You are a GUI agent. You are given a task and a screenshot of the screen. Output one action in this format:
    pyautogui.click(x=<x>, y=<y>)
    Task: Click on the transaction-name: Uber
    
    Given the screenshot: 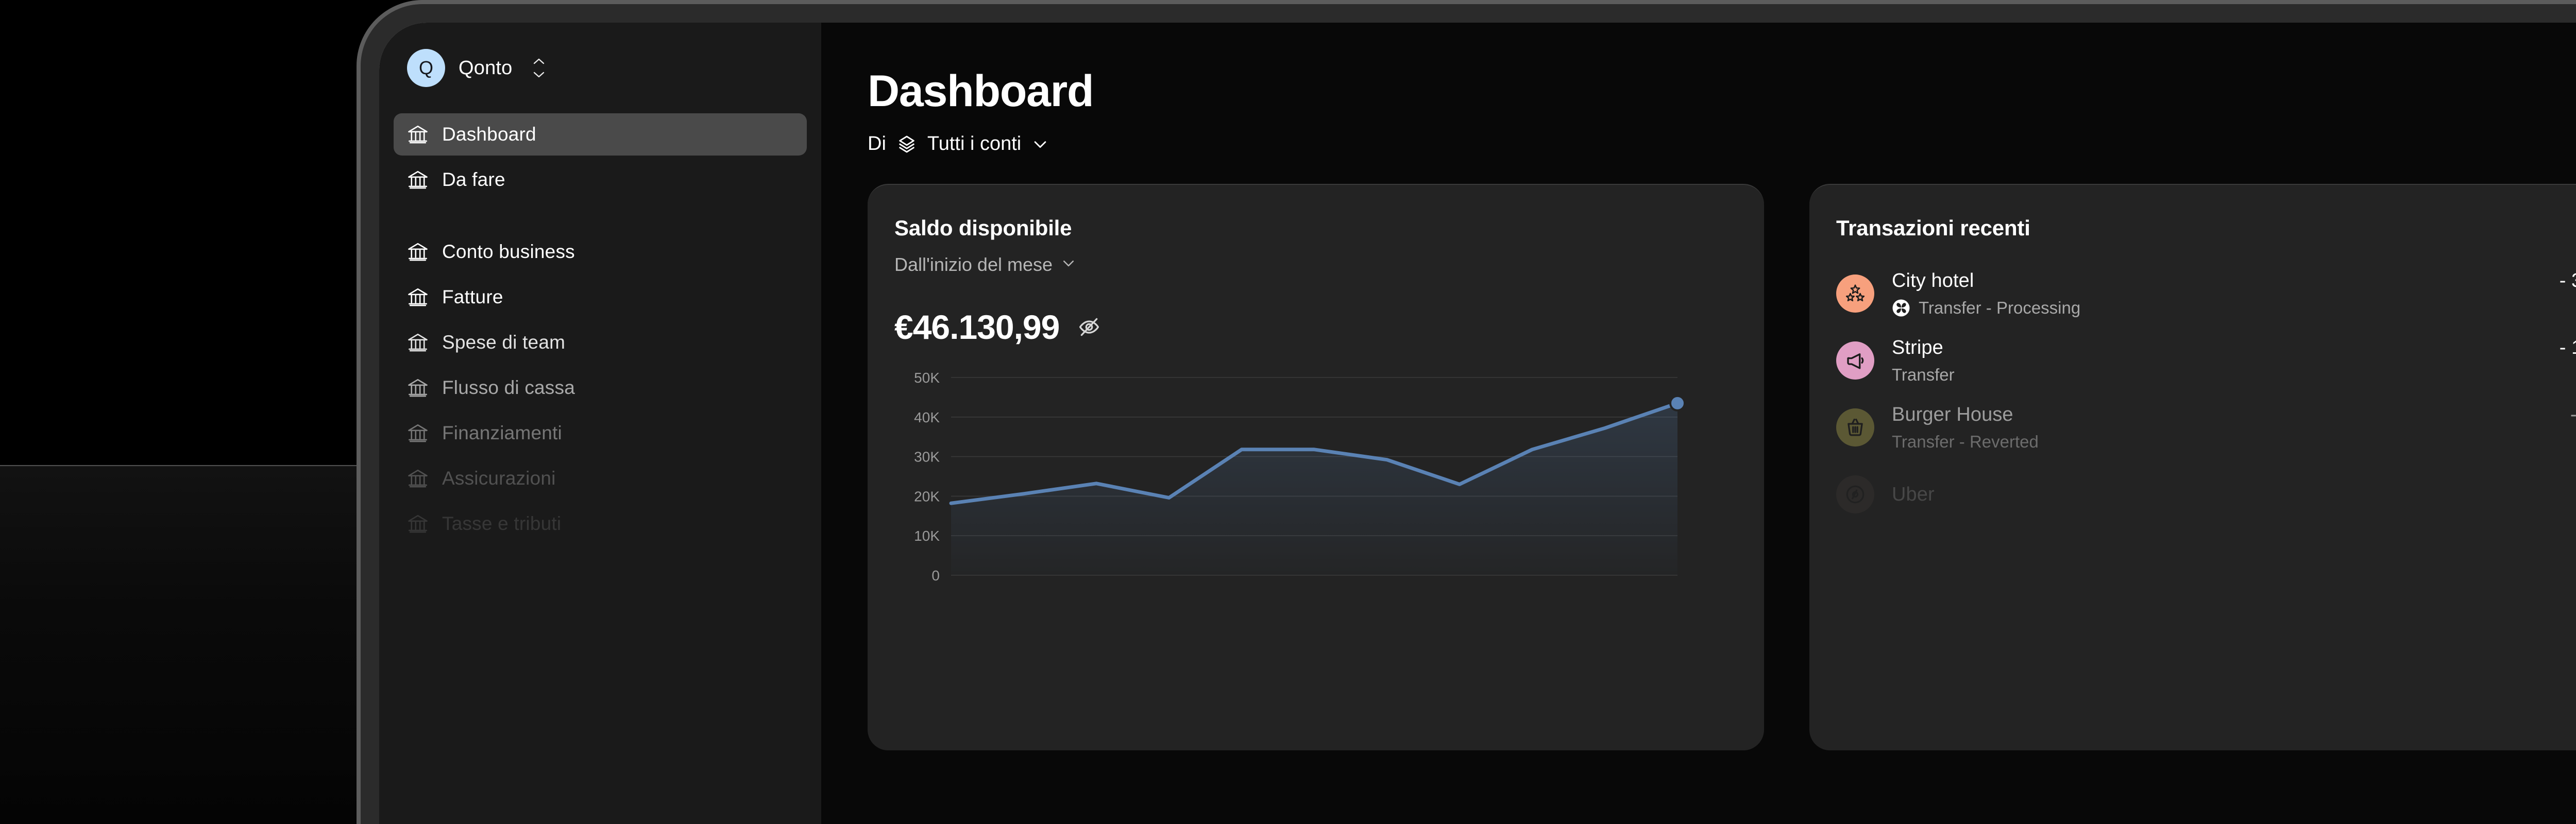 What is the action you would take?
    pyautogui.click(x=1913, y=494)
    